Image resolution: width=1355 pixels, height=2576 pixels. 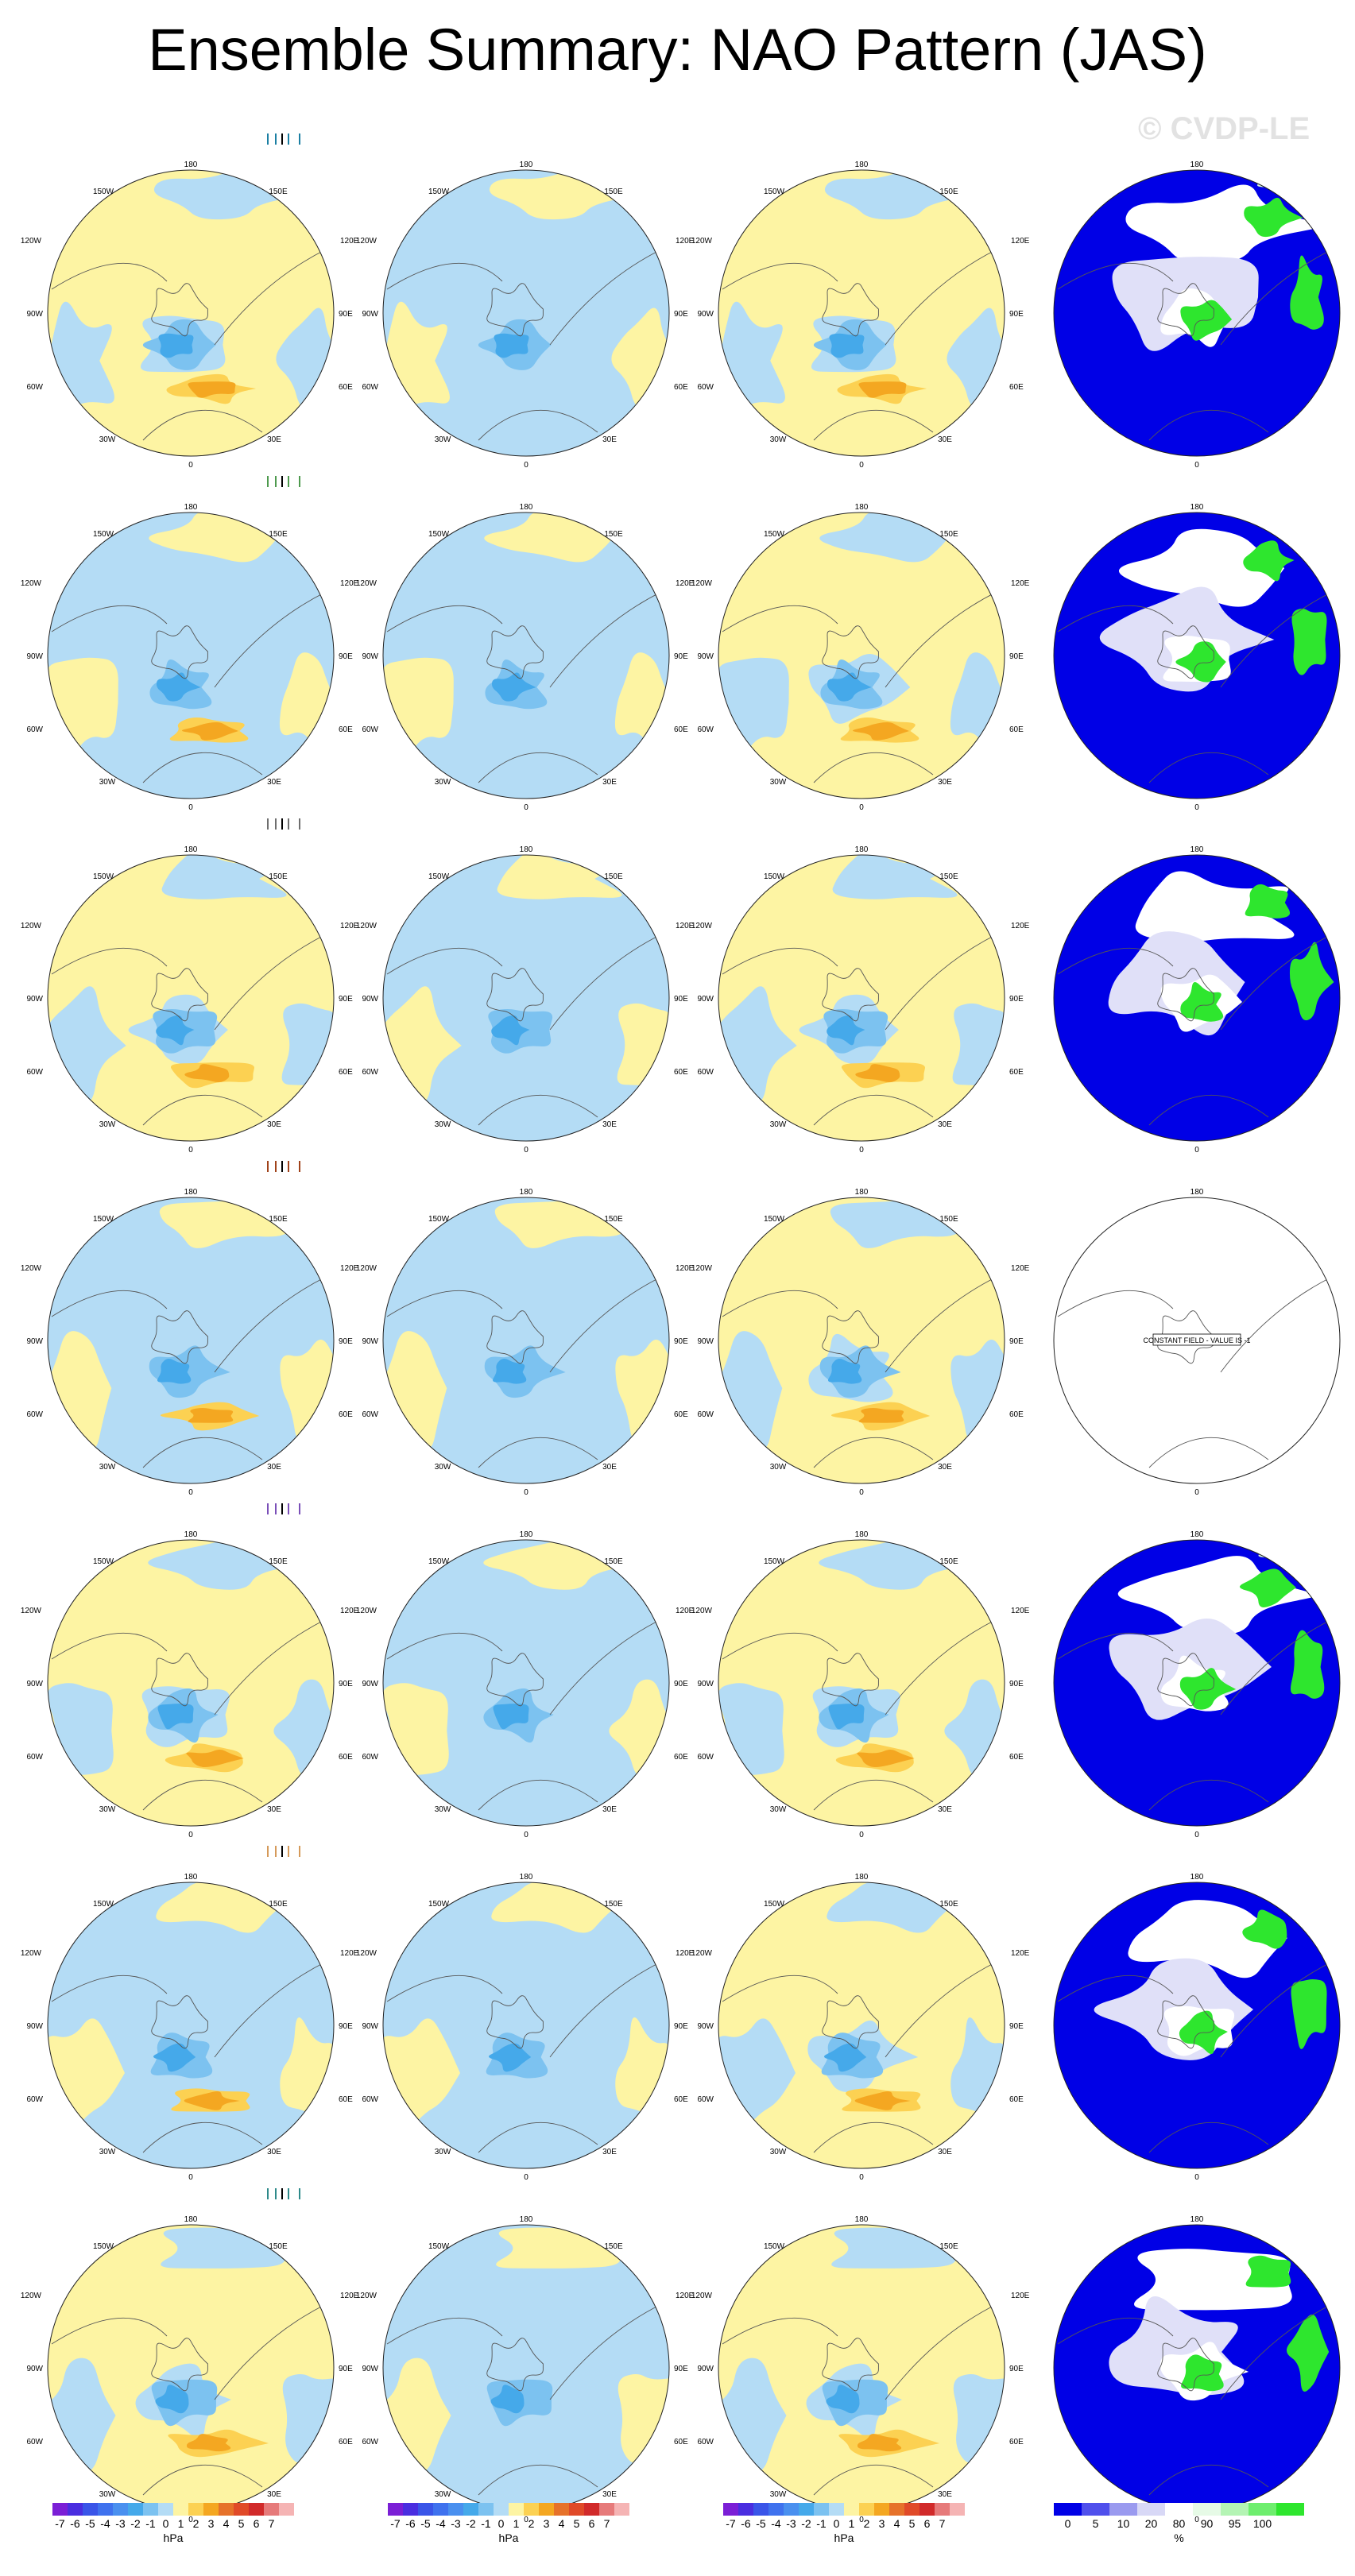 What do you see at coordinates (226, 2523) in the screenshot?
I see `colorbar-label: 4` at bounding box center [226, 2523].